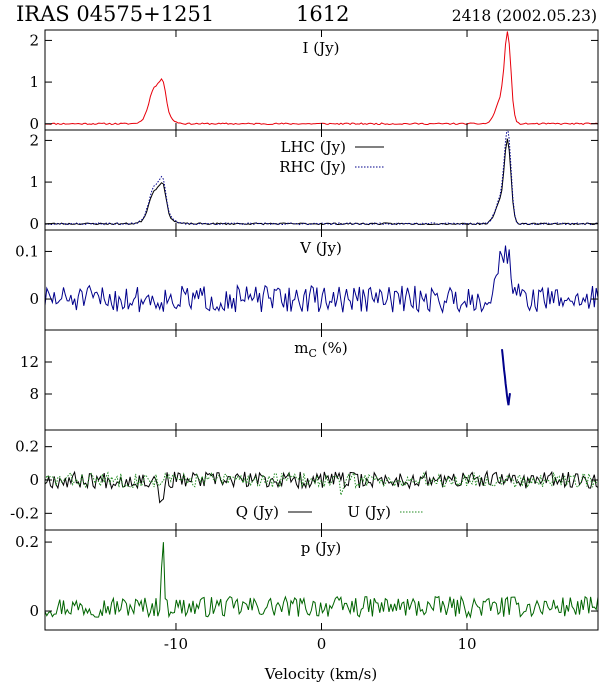  I want to click on legend-entry: RHC (Jy), so click(312, 167).